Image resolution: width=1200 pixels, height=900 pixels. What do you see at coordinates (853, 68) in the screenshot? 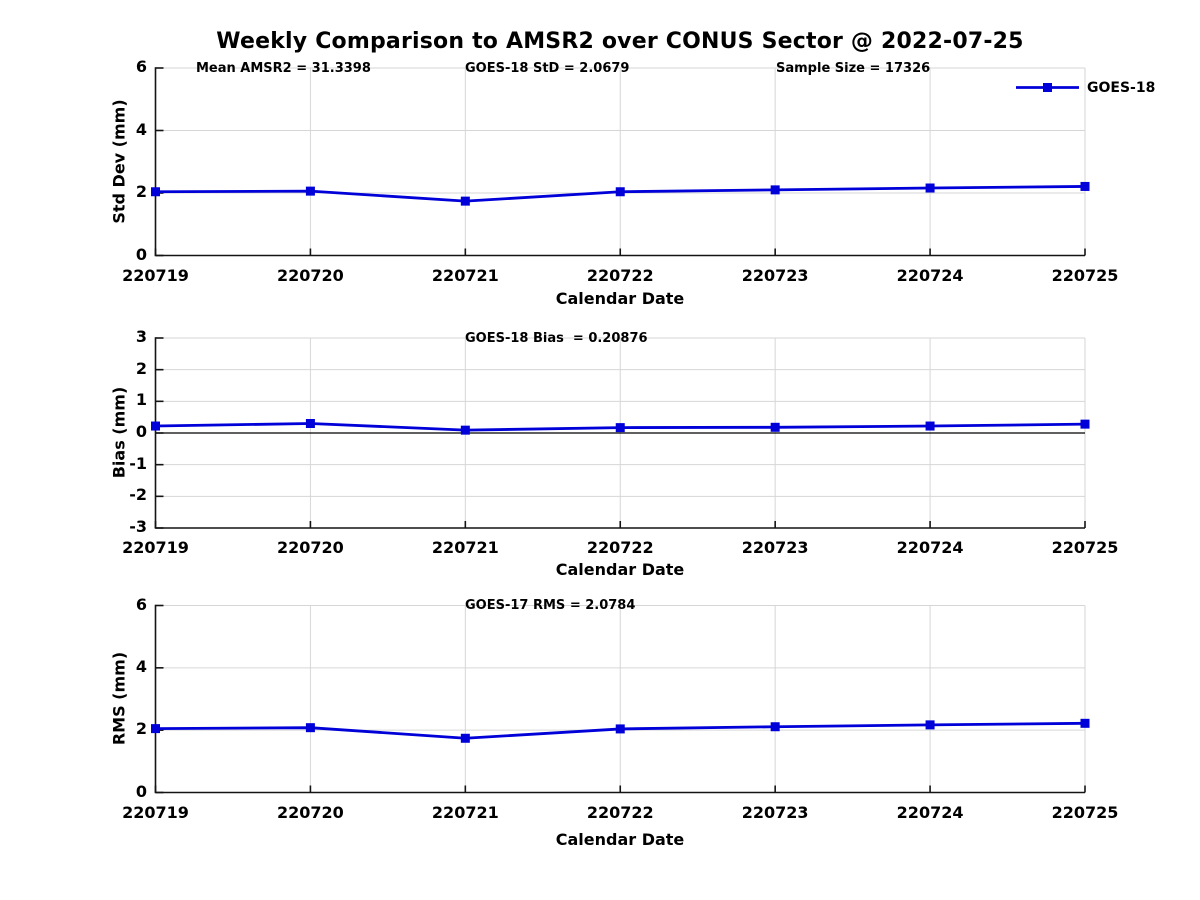
I see `chart-annotation: Sample Size = 17326` at bounding box center [853, 68].